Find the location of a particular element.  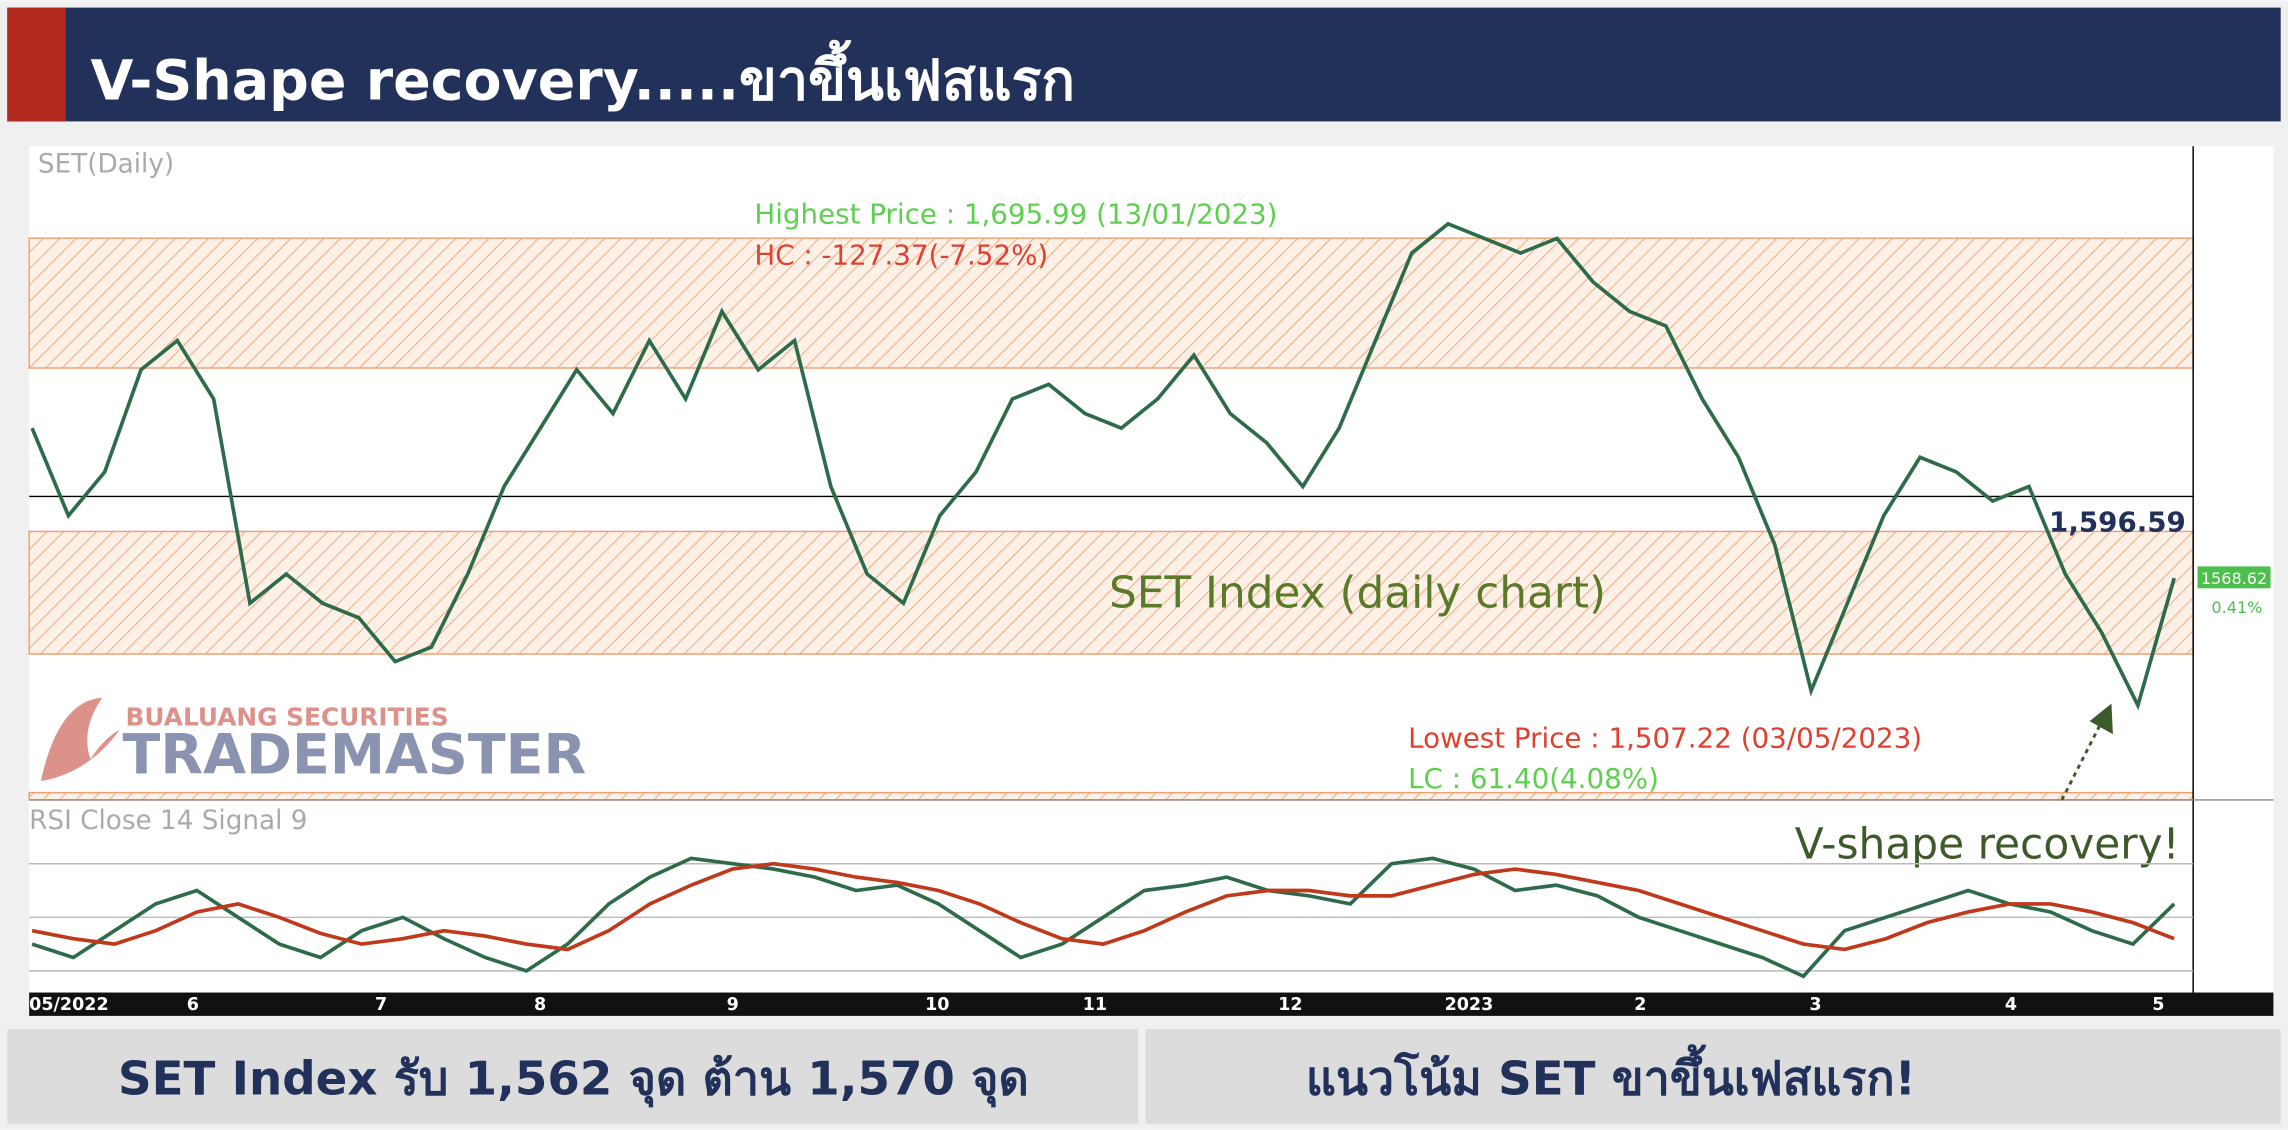

footer-text: SET Index รับ 1,562 จุด ต้าน 1,570 จุด is located at coordinates (573, 1080).